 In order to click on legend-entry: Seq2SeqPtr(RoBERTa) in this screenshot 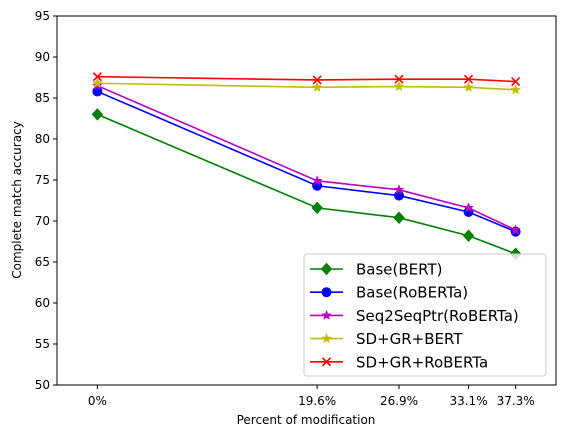, I will do `click(414, 316)`.